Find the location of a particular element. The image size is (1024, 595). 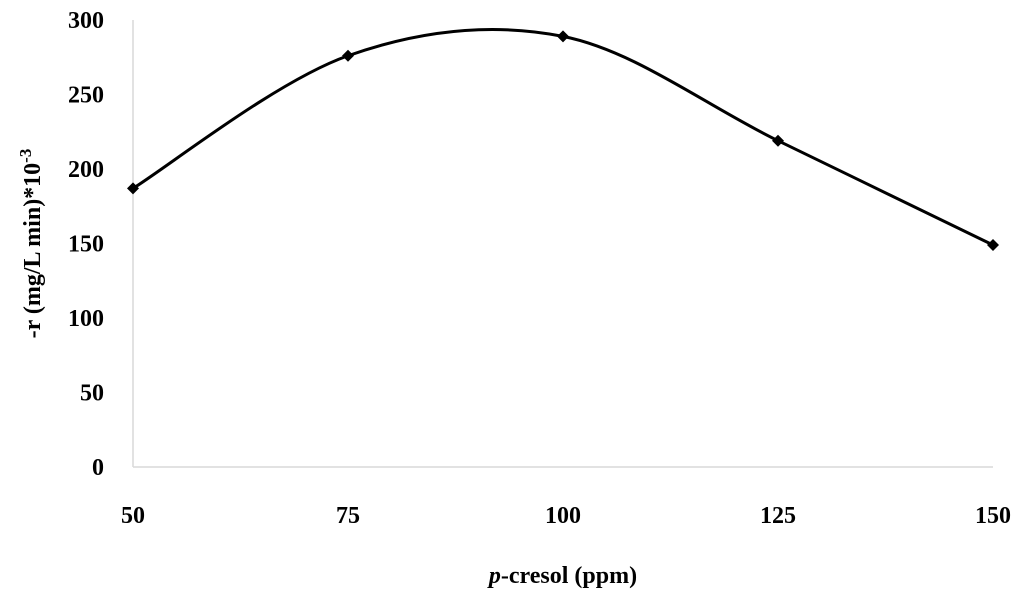

x-tick-label: 100 is located at coordinates (563, 516).